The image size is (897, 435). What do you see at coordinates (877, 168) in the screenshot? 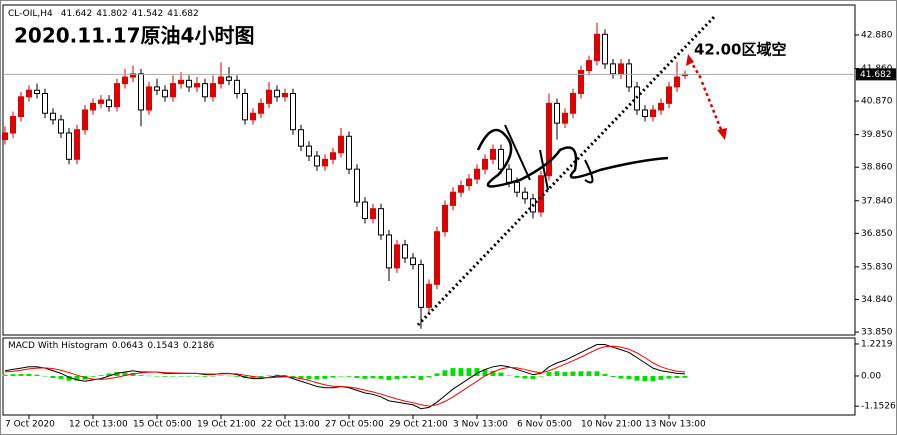
I see `y-tick-label: 38.860` at bounding box center [877, 168].